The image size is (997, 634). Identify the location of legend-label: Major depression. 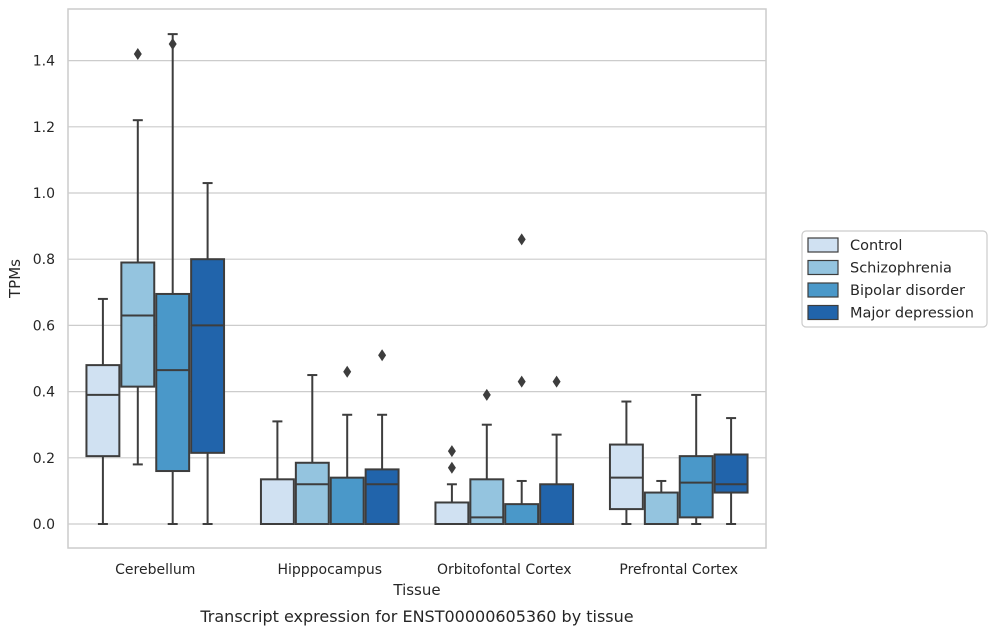
(912, 314).